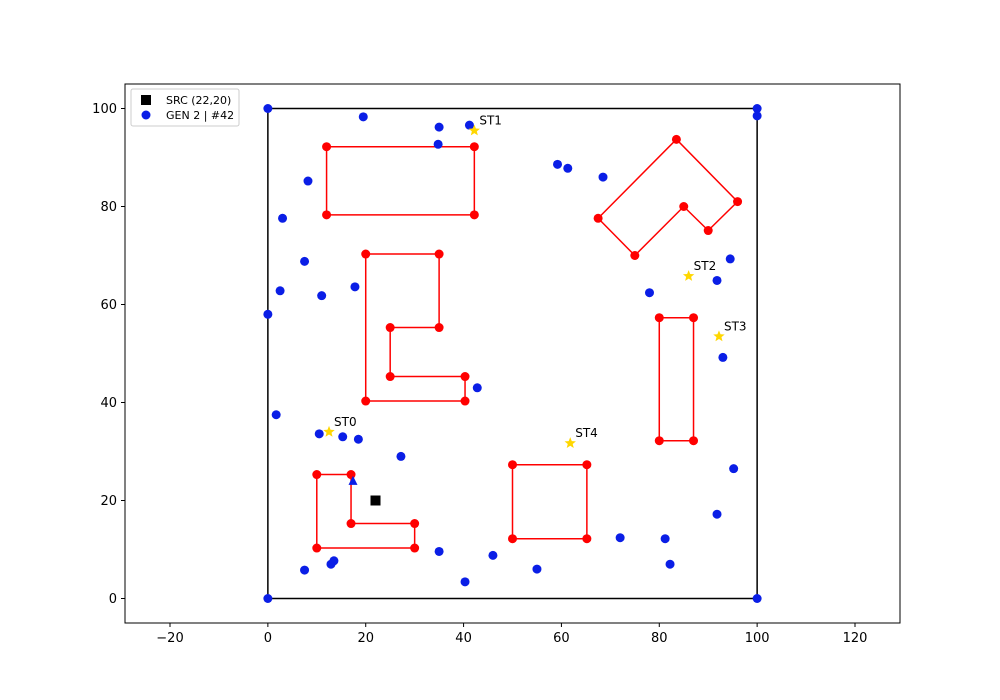  Describe the element at coordinates (108, 403) in the screenshot. I see `y-tick-label-2: 40` at that location.